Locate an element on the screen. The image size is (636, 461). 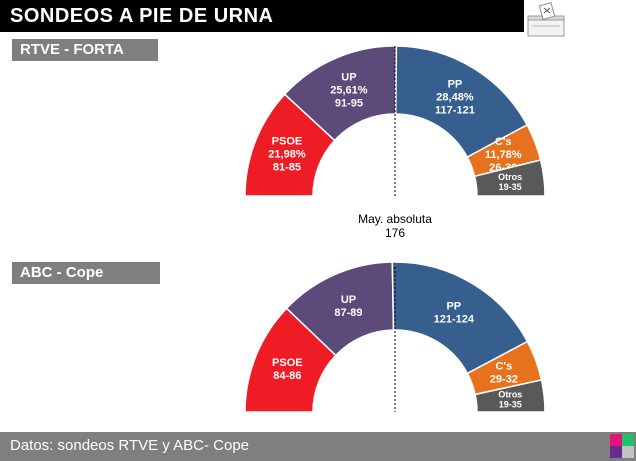
majority-value: 176 is located at coordinates (395, 233).